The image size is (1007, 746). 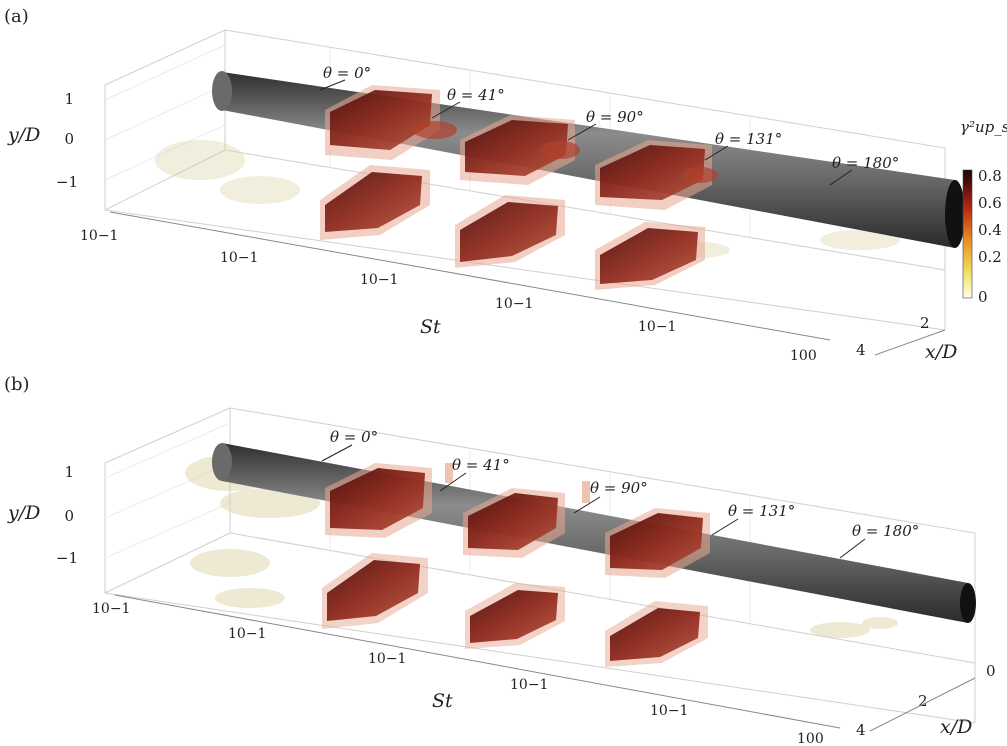 What do you see at coordinates (990, 176) in the screenshot?
I see `colorbar-tick: 0.8` at bounding box center [990, 176].